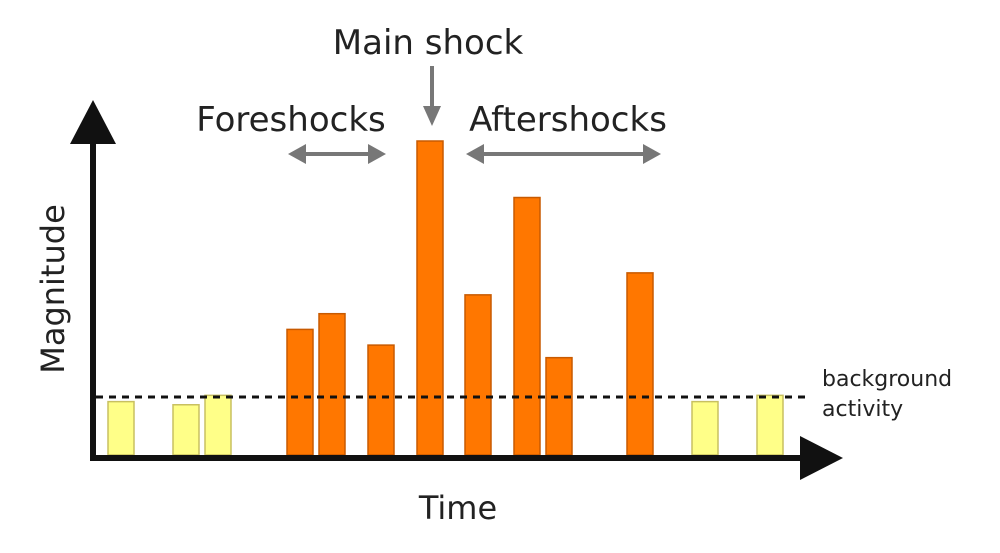  What do you see at coordinates (457, 508) in the screenshot?
I see `x-axis-label: Time` at bounding box center [457, 508].